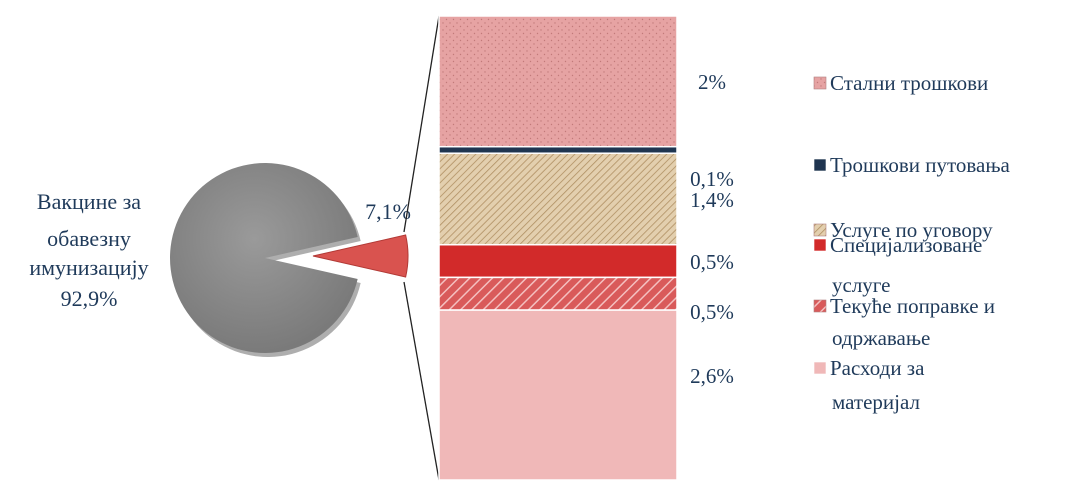 Image resolution: width=1089 pixels, height=486 pixels. Describe the element at coordinates (712, 262) in the screenshot. I see `bar-value-label-3: 0,5%` at that location.